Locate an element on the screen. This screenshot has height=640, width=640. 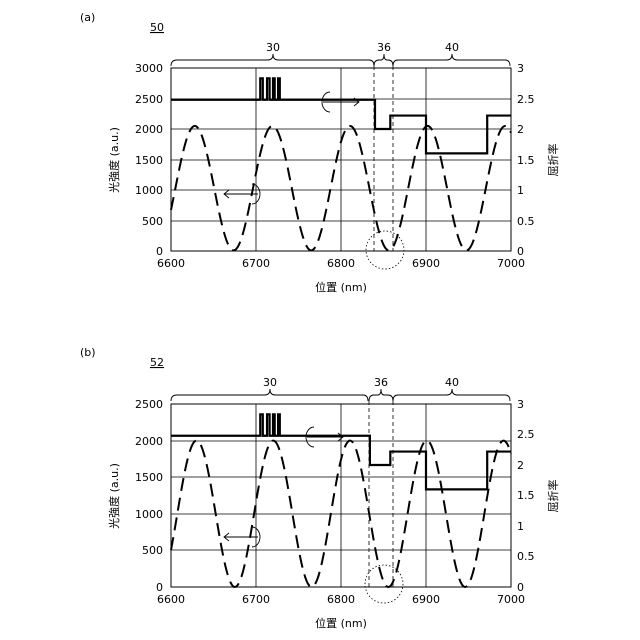
panel-b-left-ytick: 1500 is located at coordinates (149, 477).